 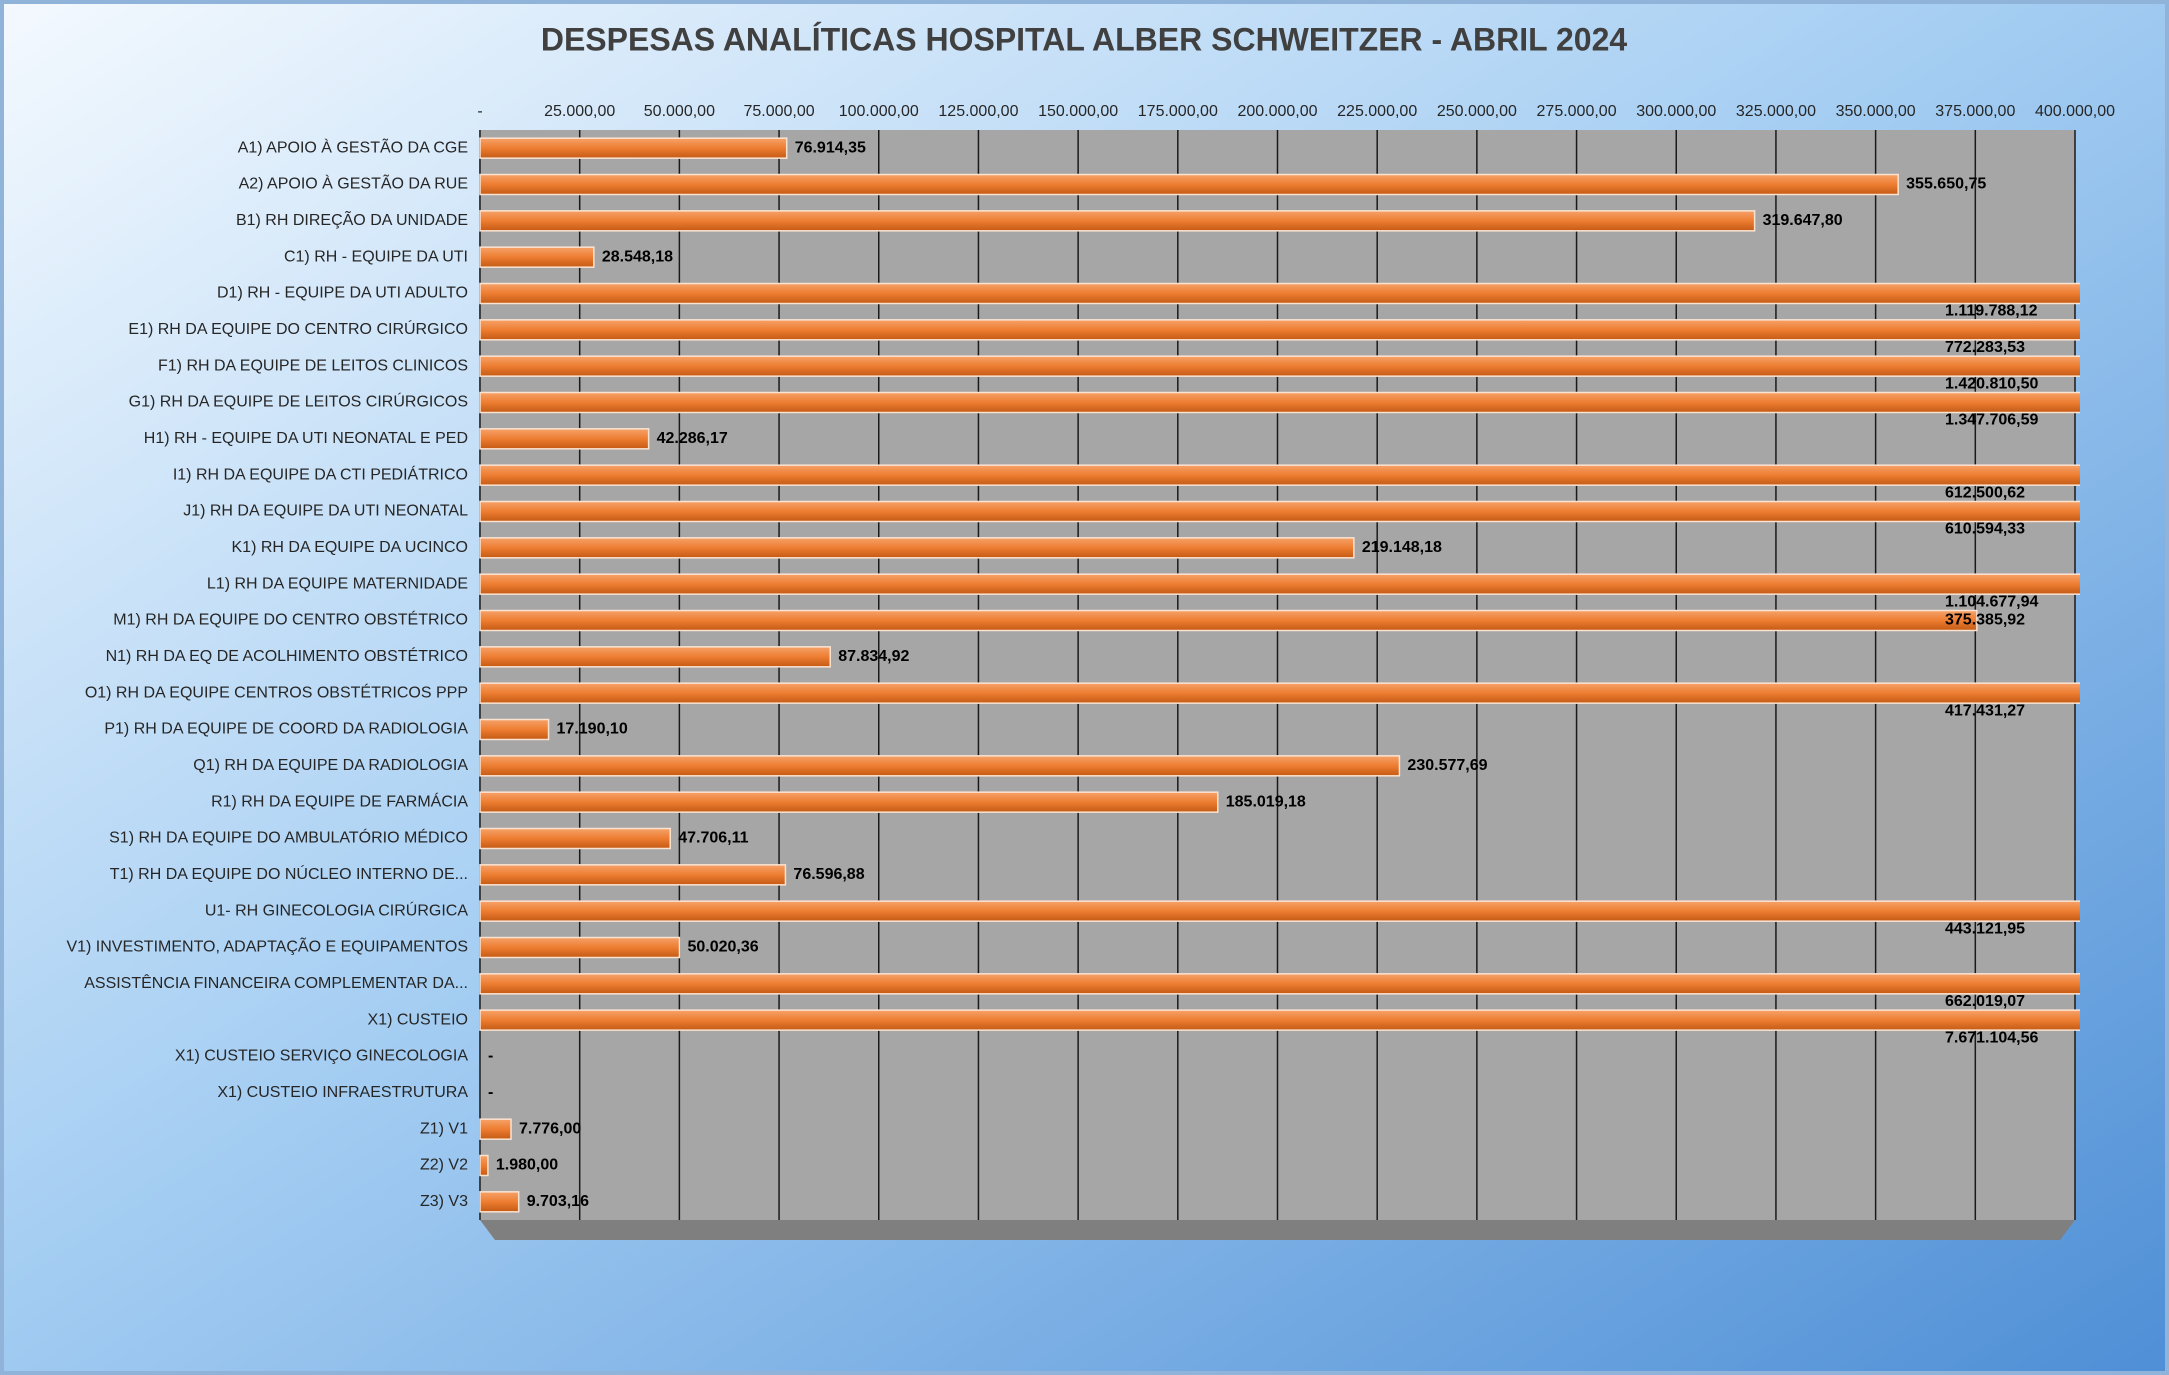 What do you see at coordinates (288, 837) in the screenshot?
I see `y-tick-label: S1) RH DA EQUIPE DO AMBULATÓRIO MÉDICO` at bounding box center [288, 837].